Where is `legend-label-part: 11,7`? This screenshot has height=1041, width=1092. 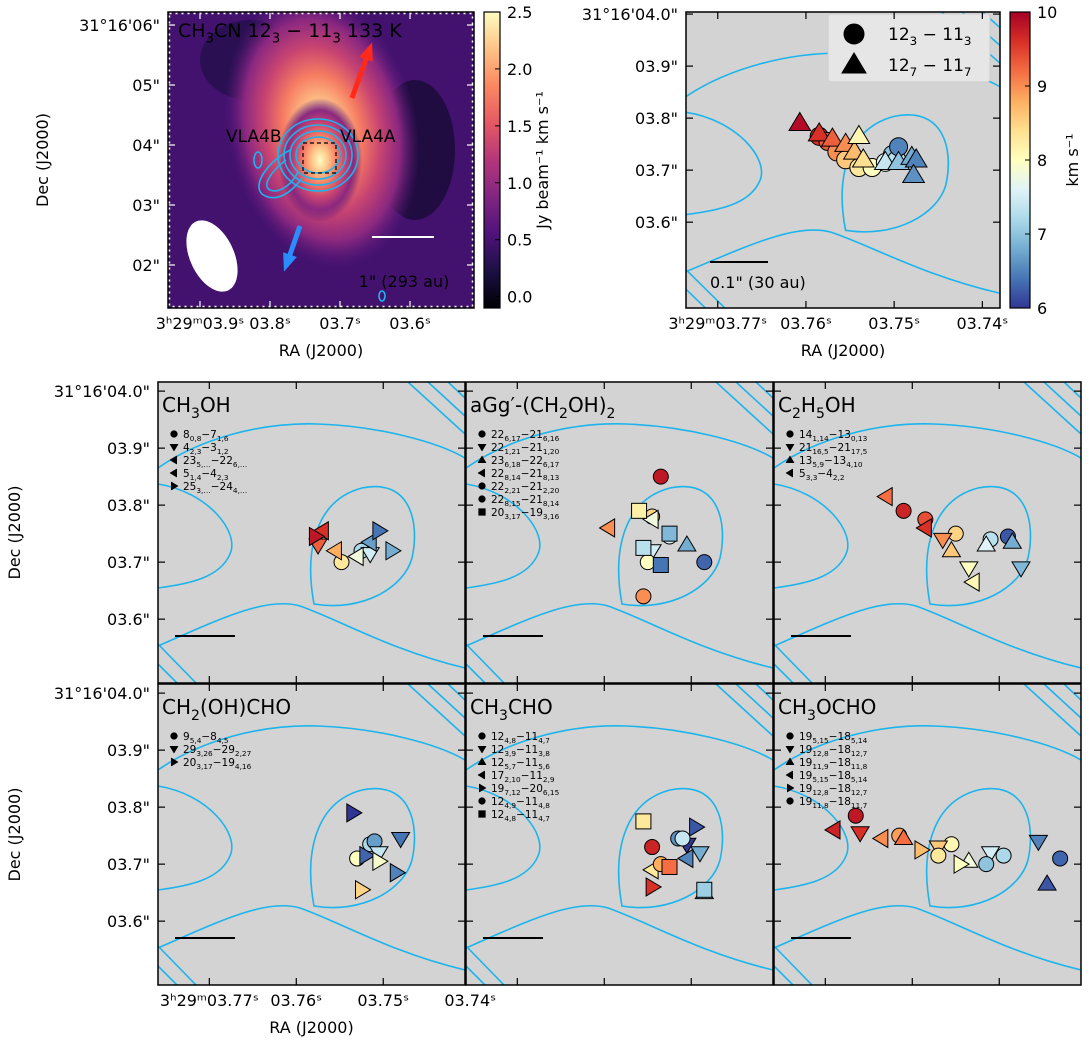
legend-label-part: 11,7 is located at coordinates (859, 805).